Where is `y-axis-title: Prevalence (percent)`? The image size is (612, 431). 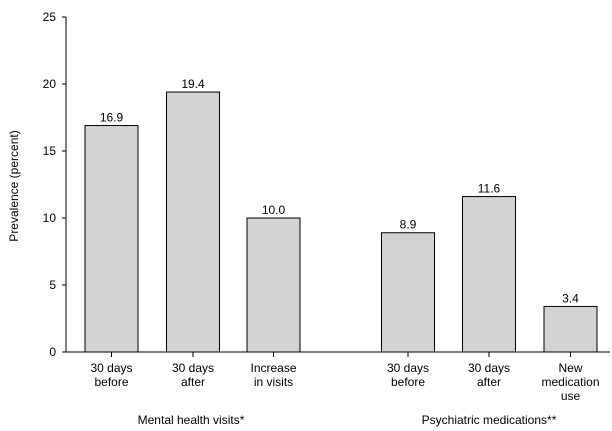 y-axis-title: Prevalence (percent) is located at coordinates (14, 185).